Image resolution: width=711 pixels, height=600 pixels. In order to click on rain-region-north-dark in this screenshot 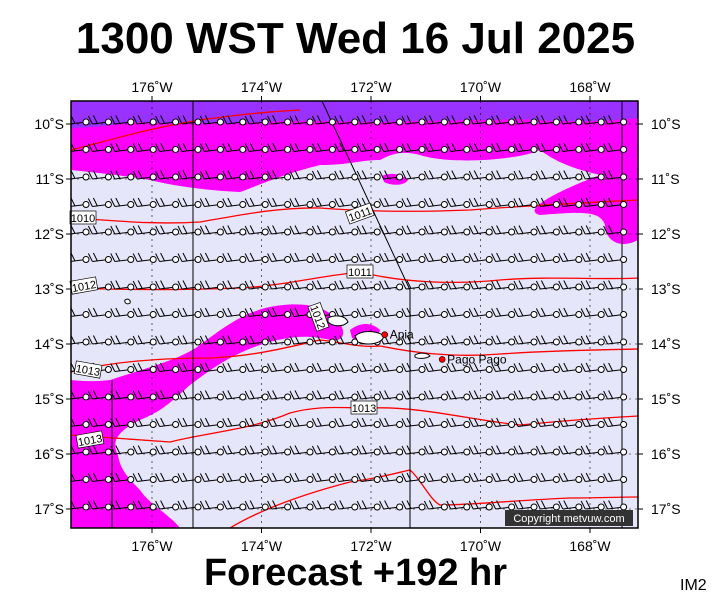, I will do `click(354, 114)`.